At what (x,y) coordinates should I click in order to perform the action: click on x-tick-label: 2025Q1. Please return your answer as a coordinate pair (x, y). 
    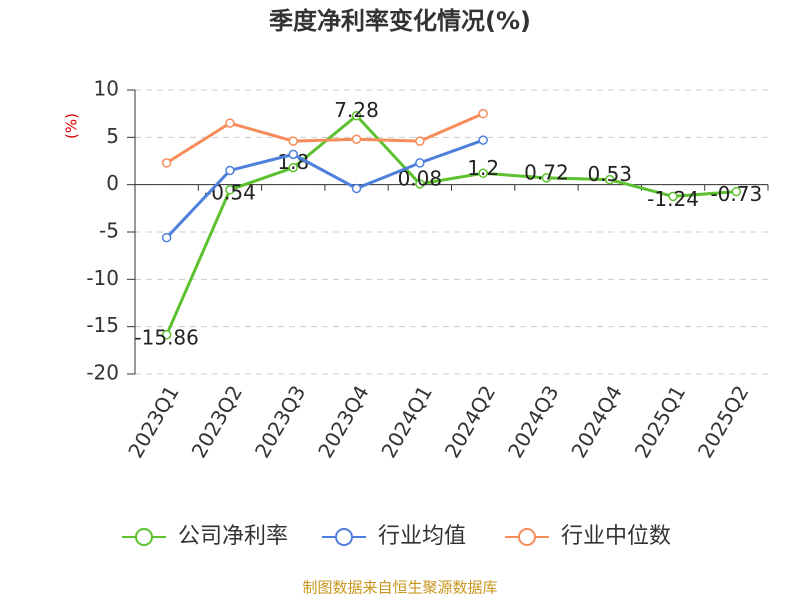
    Looking at the image, I should click on (660, 421).